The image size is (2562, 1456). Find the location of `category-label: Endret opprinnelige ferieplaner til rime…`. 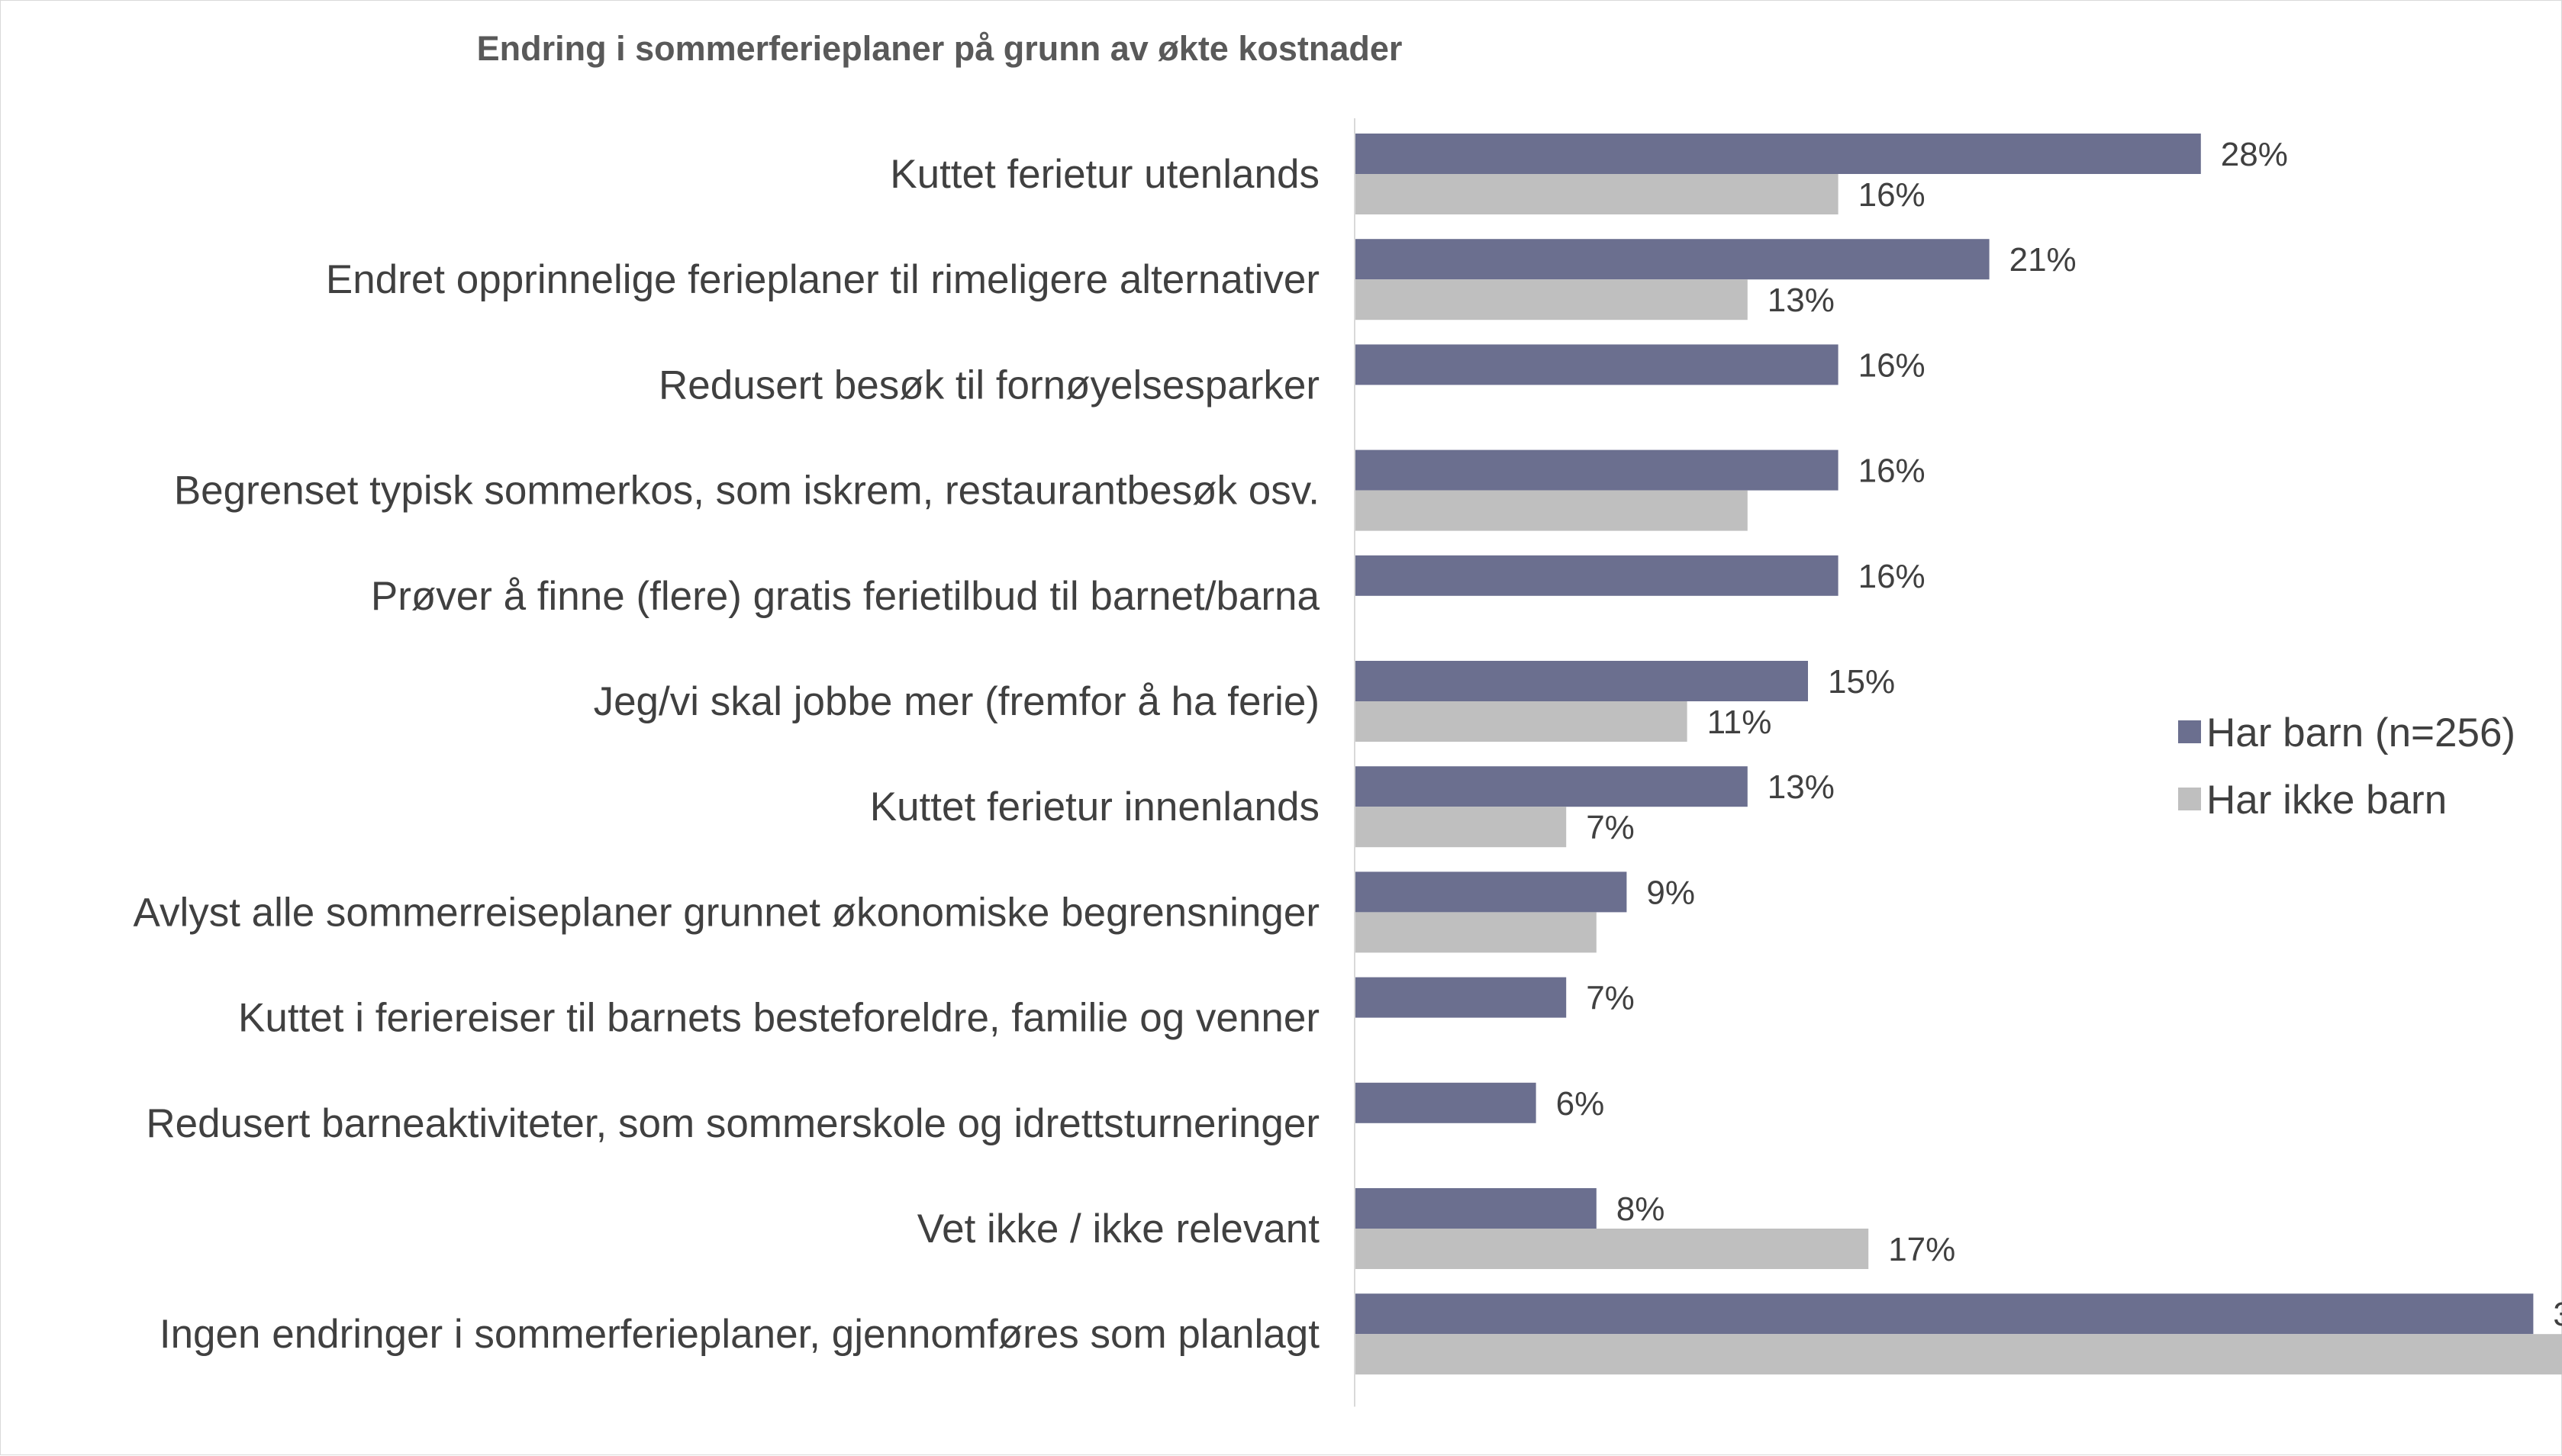

category-label: Endret opprinnelige ferieplaner til rime… is located at coordinates (823, 279).